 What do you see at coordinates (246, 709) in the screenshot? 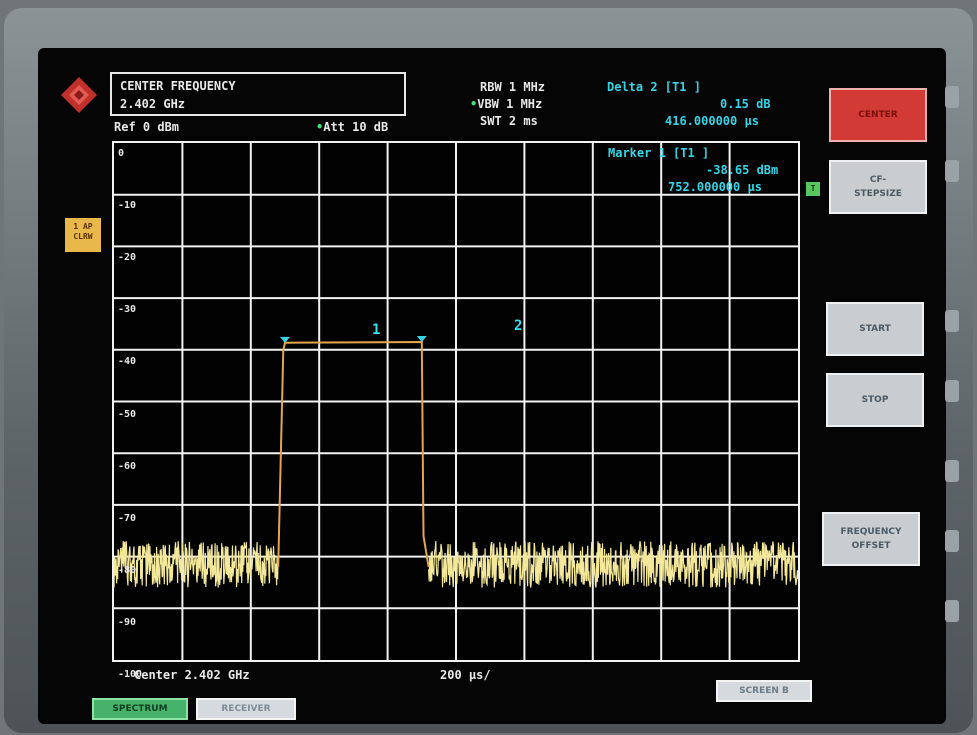
I see `receiver-tab: RECEIVER` at bounding box center [246, 709].